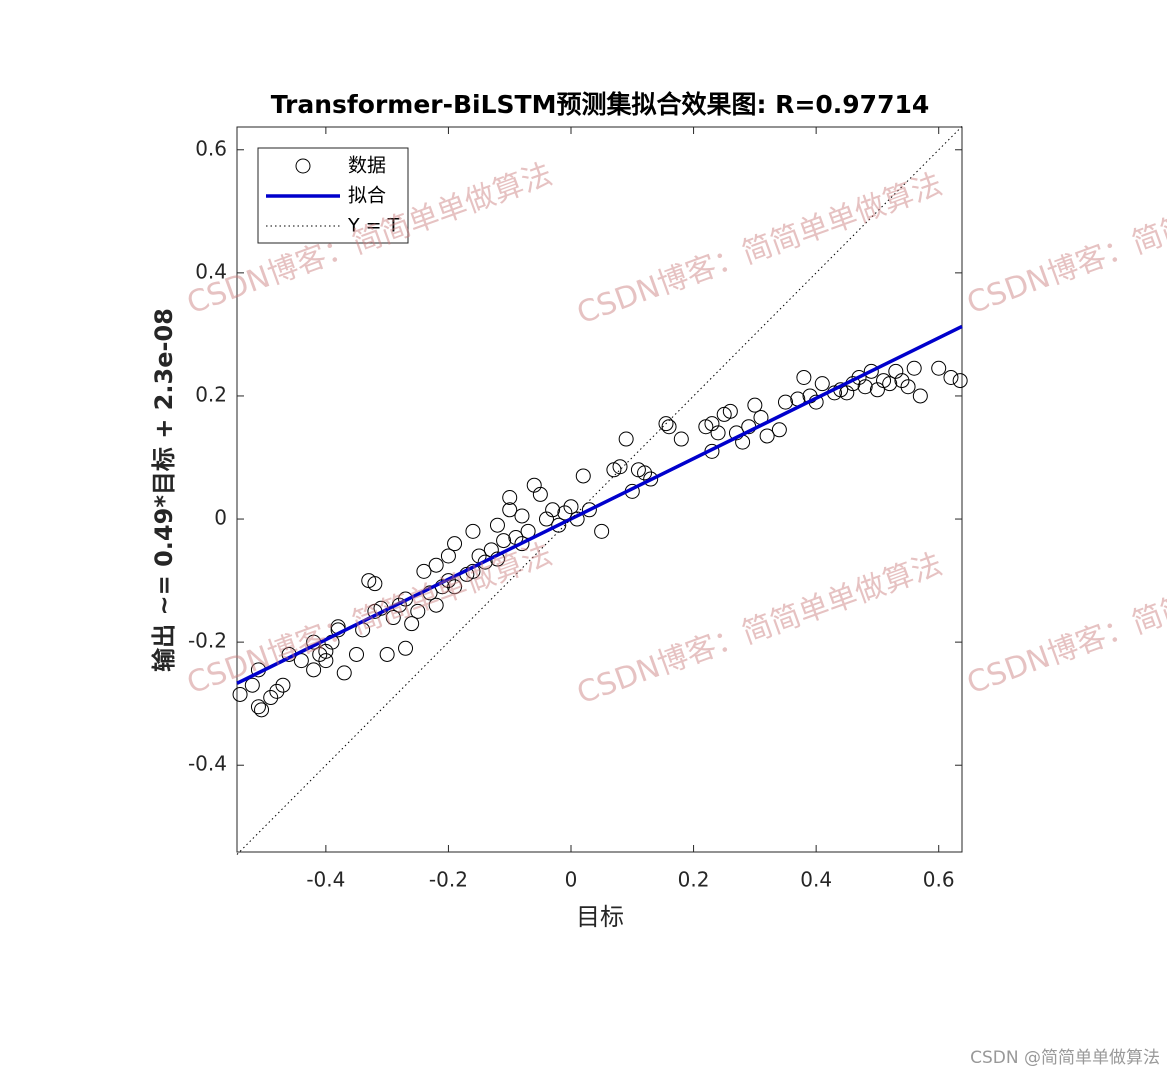 Image resolution: width=1167 pixels, height=1078 pixels. Describe the element at coordinates (325, 880) in the screenshot. I see `x-tick-label: -0.4` at that location.